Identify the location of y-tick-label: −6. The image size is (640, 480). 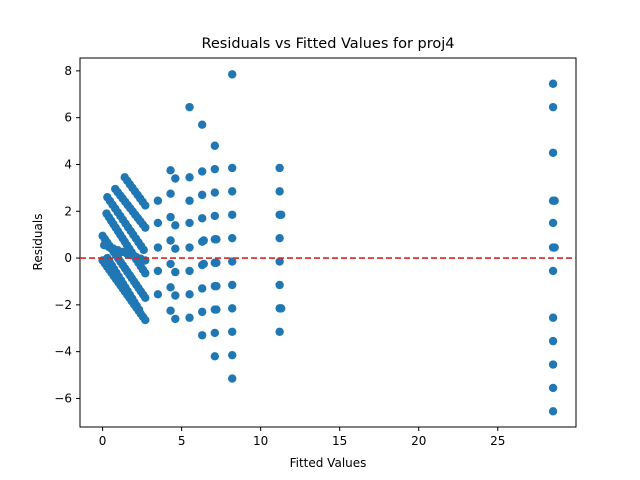
(63, 398).